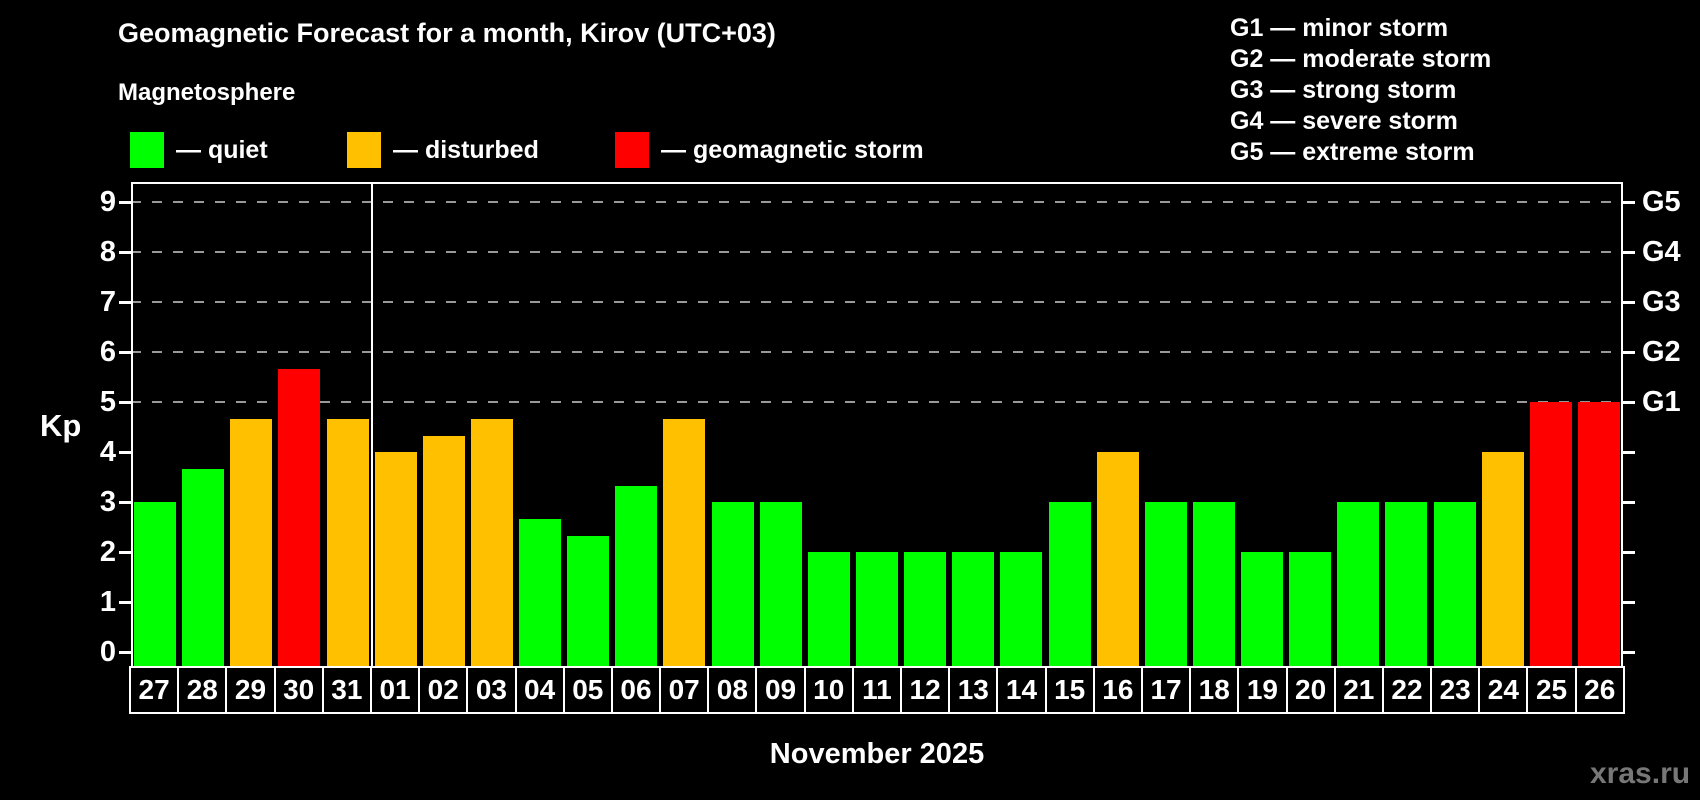  What do you see at coordinates (1661, 252) in the screenshot?
I see `g-label-g4: G4` at bounding box center [1661, 252].